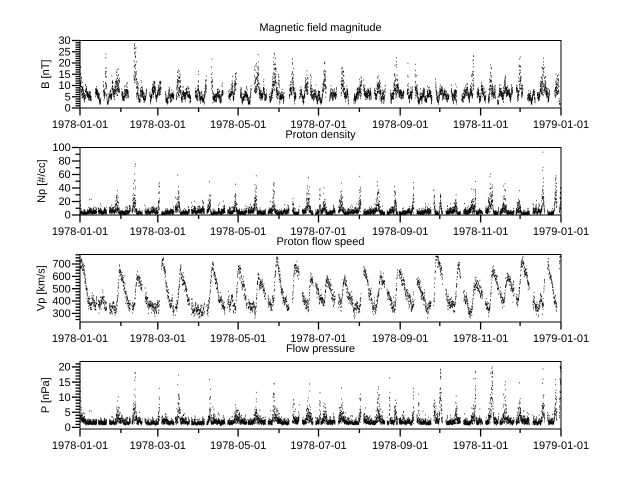 The height and width of the screenshot is (480, 640). What do you see at coordinates (61, 302) in the screenshot?
I see `svg-text: 400` at bounding box center [61, 302].